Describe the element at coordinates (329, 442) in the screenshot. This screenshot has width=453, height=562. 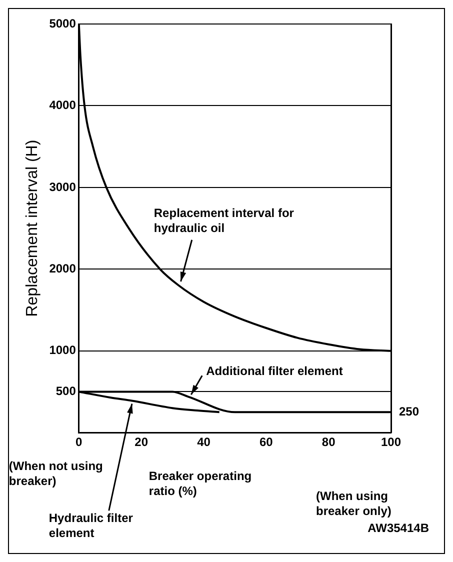
I see `x-tick-label: 80` at that location.